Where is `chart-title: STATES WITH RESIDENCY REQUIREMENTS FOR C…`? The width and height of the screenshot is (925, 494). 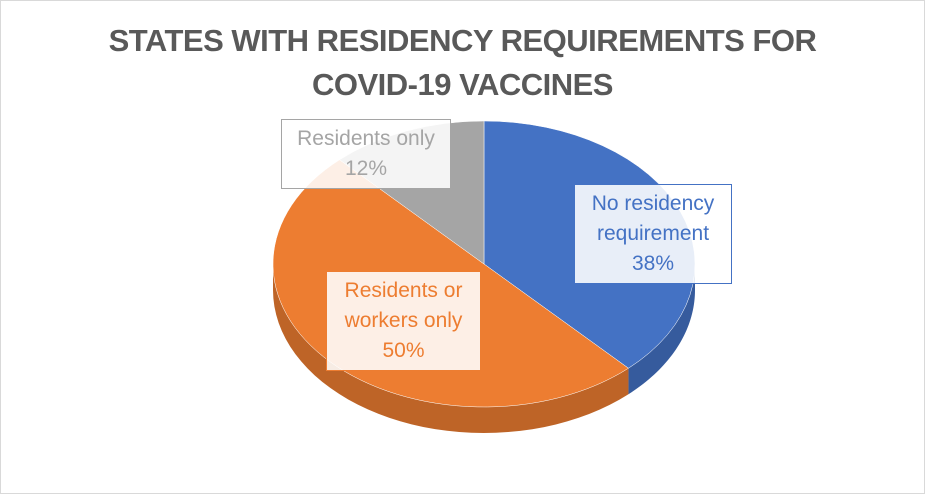 chart-title: STATES WITH RESIDENCY REQUIREMENTS FOR C… is located at coordinates (462, 62).